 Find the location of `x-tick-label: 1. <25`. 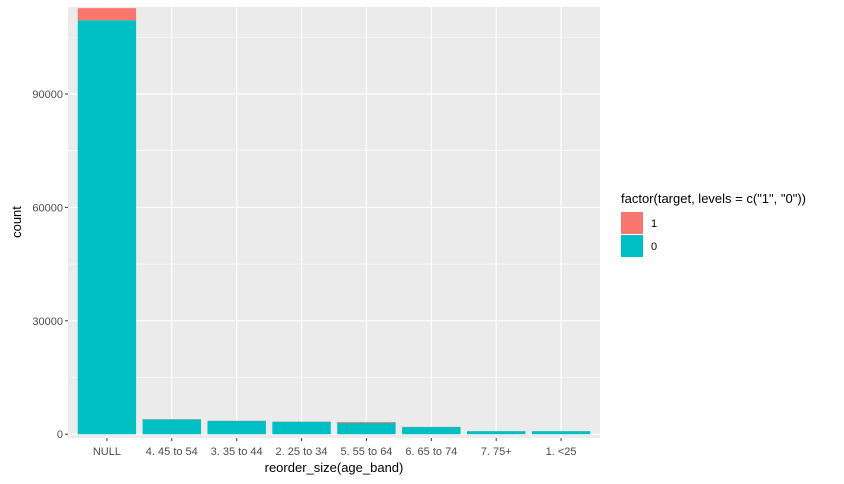

x-tick-label: 1. <25 is located at coordinates (561, 452).